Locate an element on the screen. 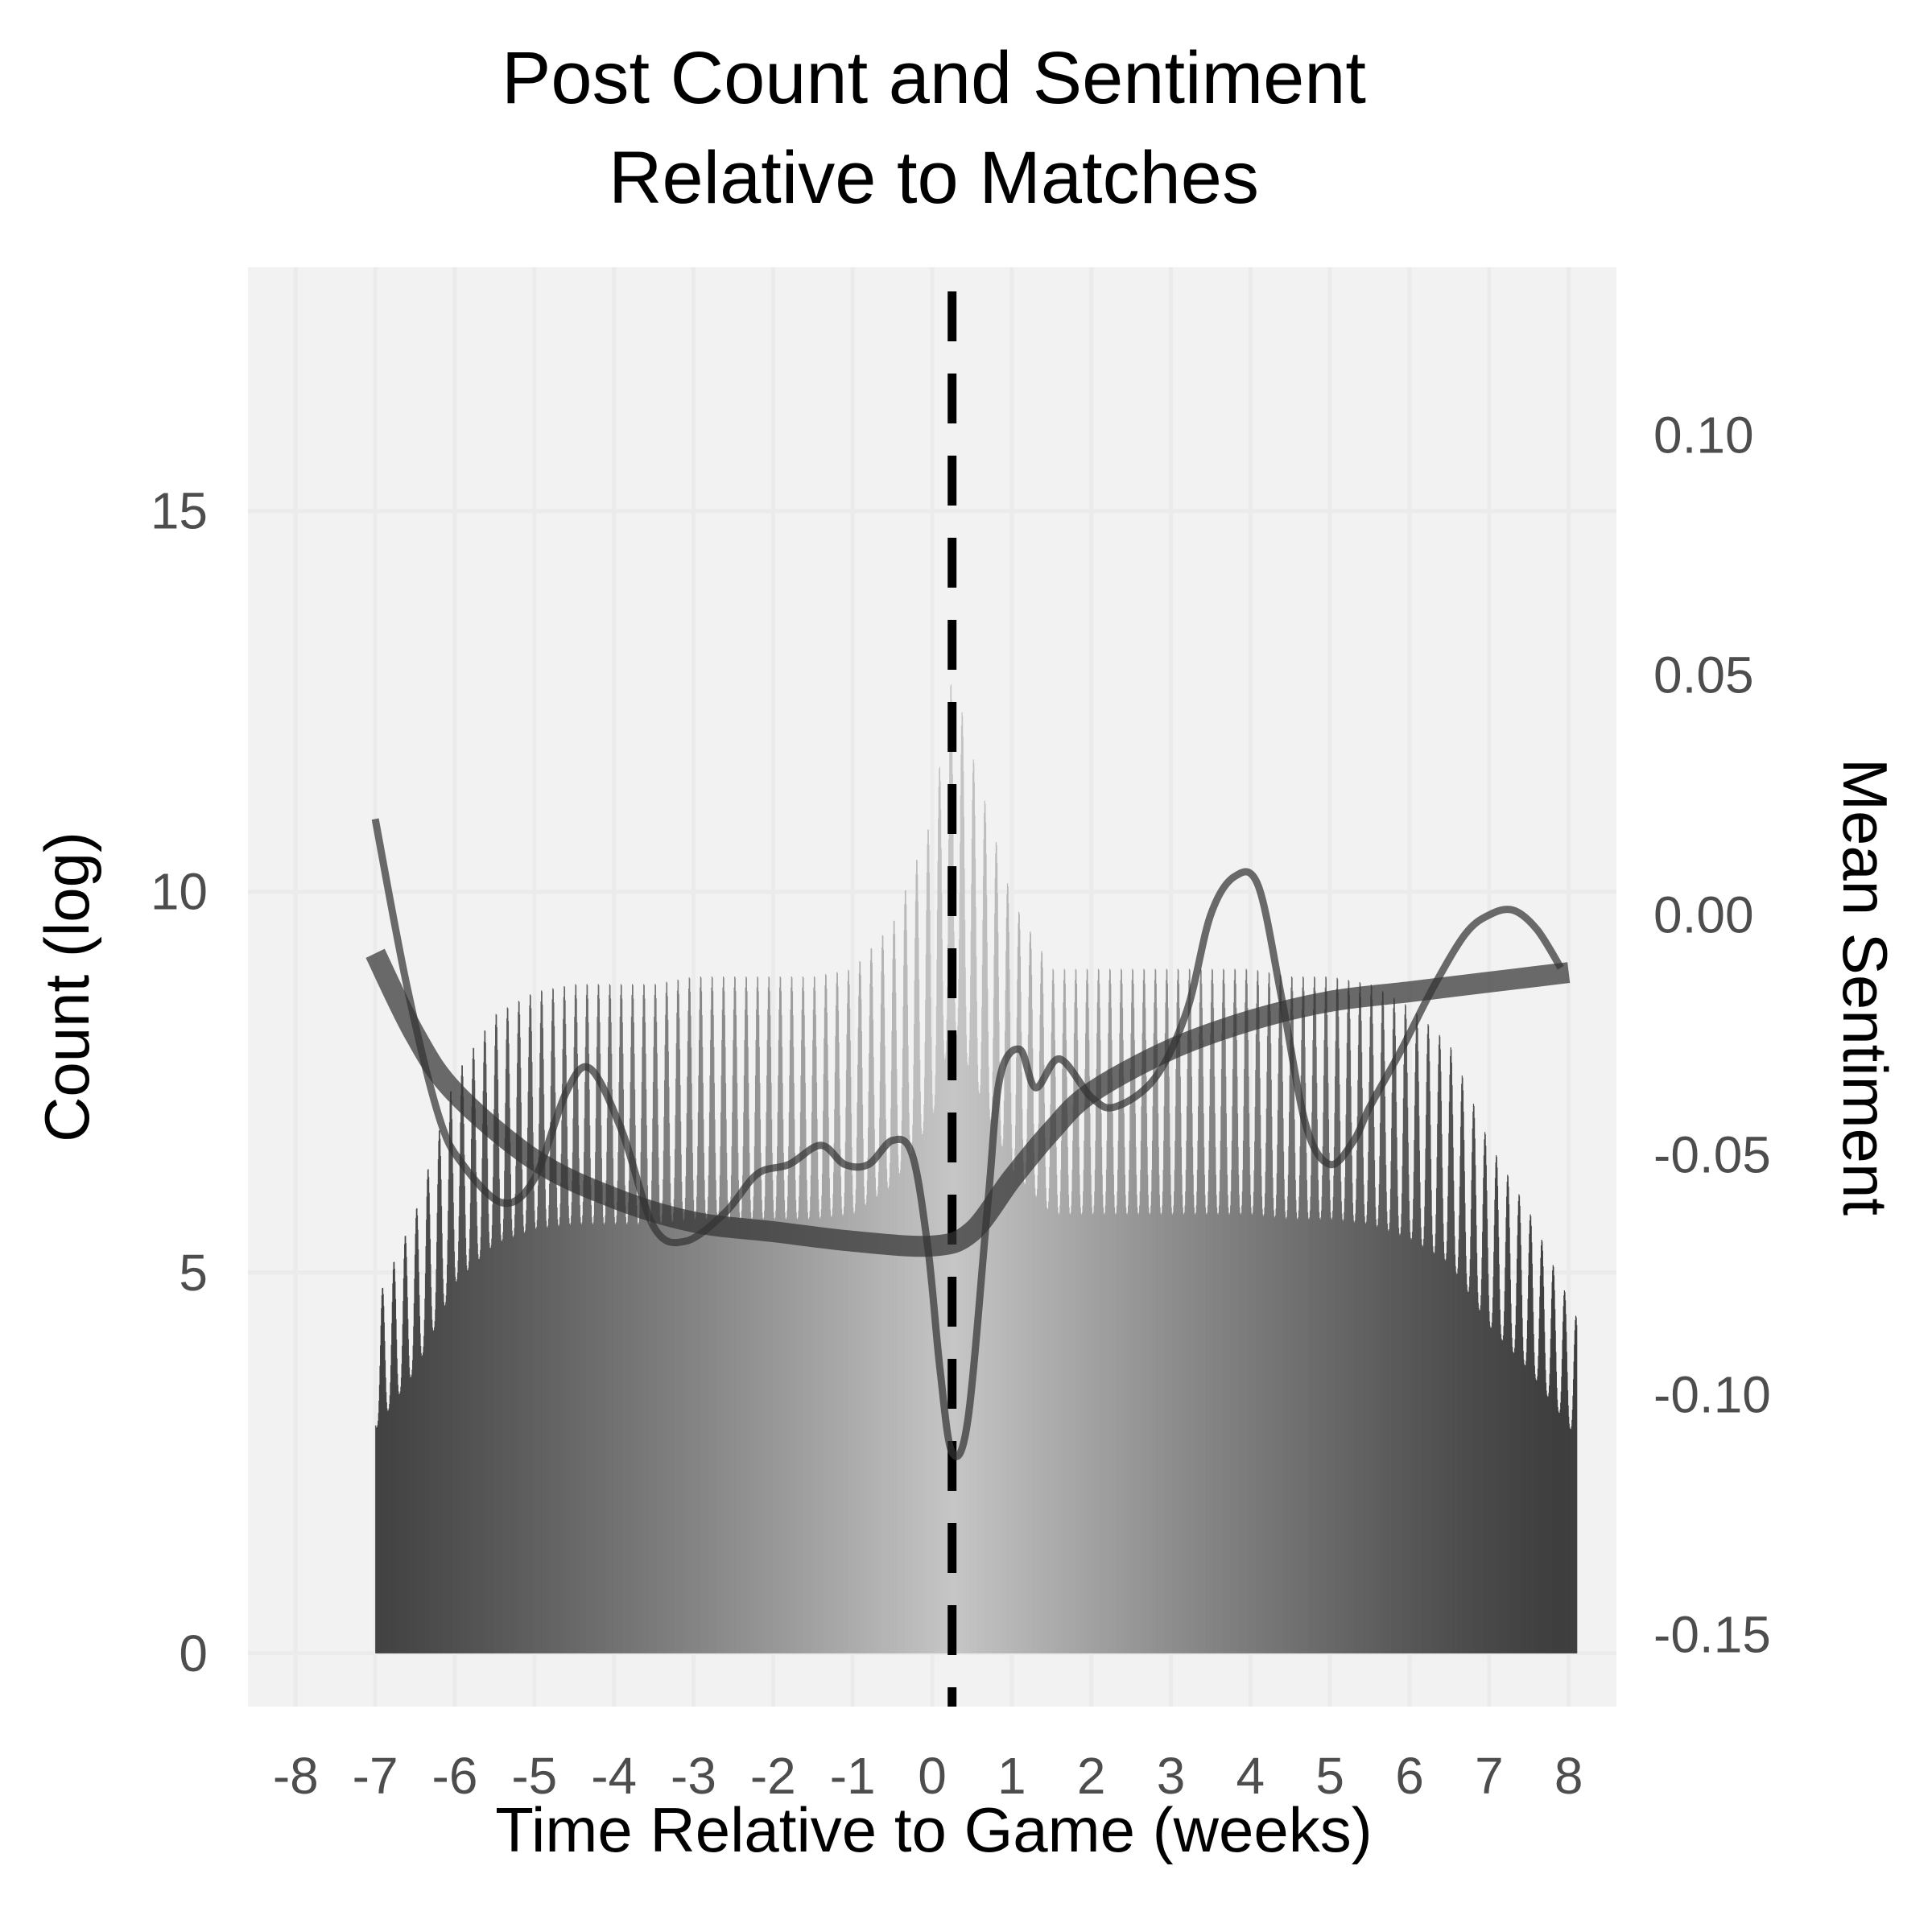 The width and height of the screenshot is (1932, 1932). y2-tick-label: -0.10 is located at coordinates (1712, 1395).